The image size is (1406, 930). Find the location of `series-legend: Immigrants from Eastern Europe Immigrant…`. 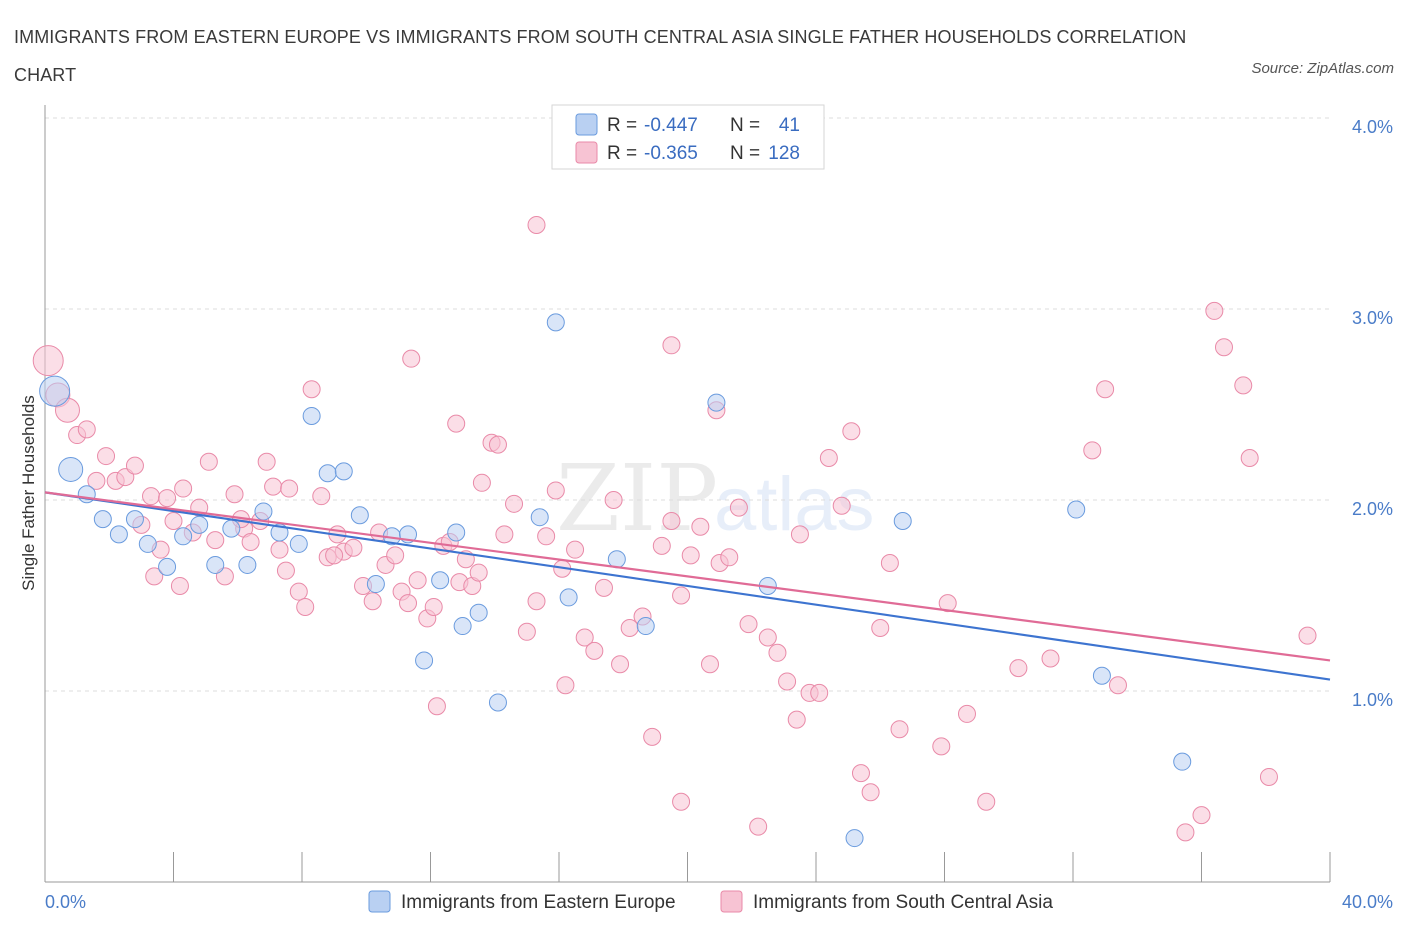

series-legend: Immigrants from Eastern Europe Immigrant… is located at coordinates (710, 901).